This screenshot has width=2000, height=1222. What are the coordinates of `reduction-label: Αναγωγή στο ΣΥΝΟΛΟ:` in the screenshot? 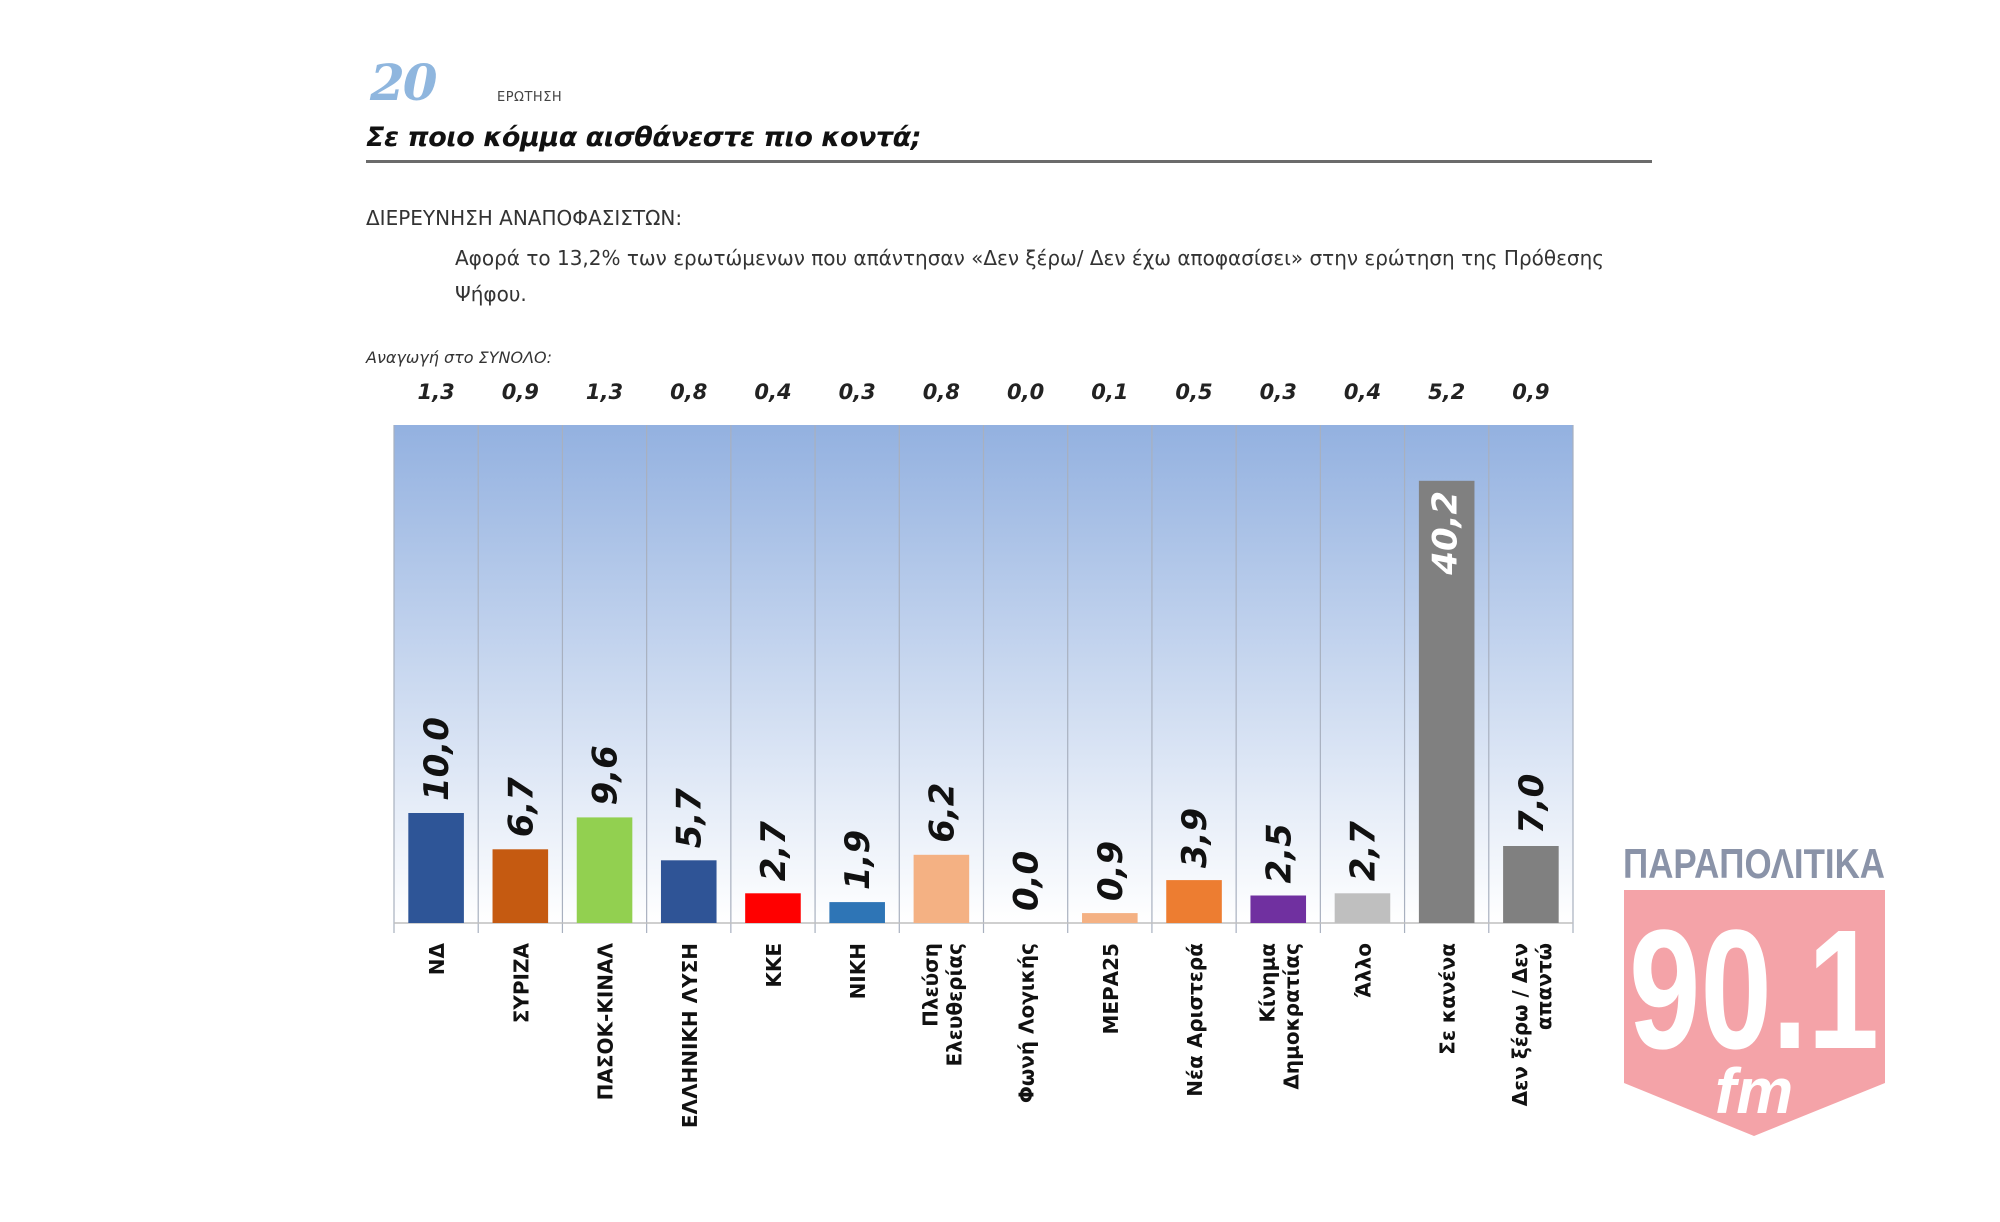 It's located at (459, 357).